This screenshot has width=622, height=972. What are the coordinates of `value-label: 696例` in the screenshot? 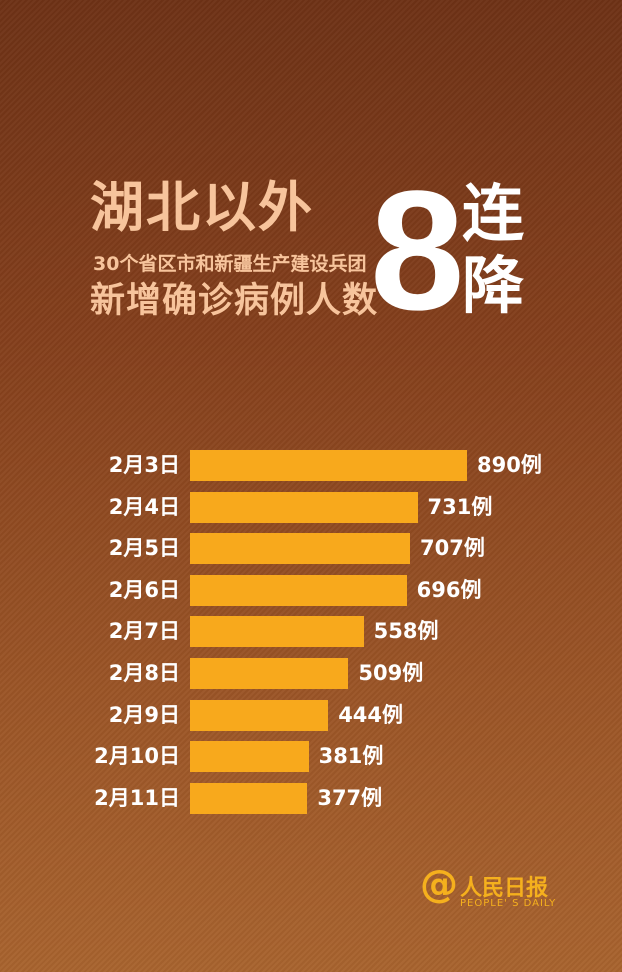 It's located at (449, 589).